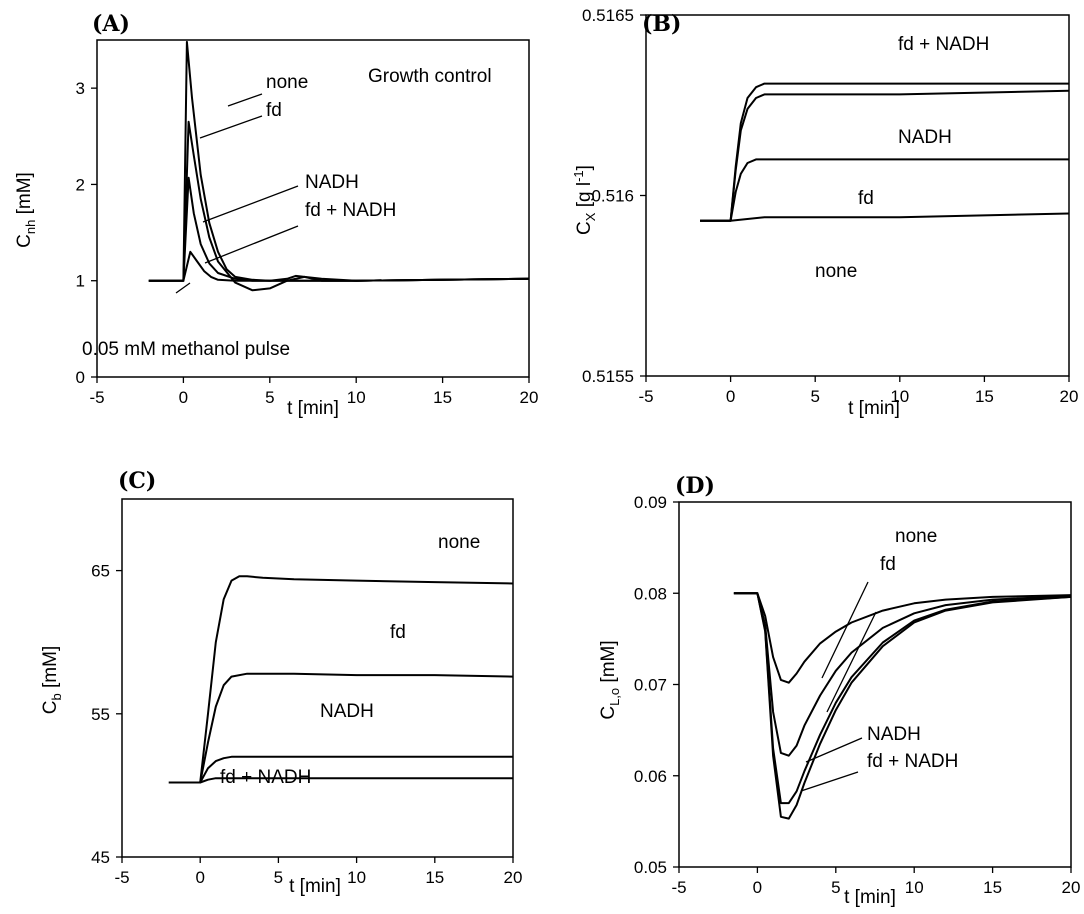 This screenshot has width=1084, height=914. What do you see at coordinates (578, 176) in the screenshot?
I see `y-axis-label-sup: -1` at bounding box center [578, 176].